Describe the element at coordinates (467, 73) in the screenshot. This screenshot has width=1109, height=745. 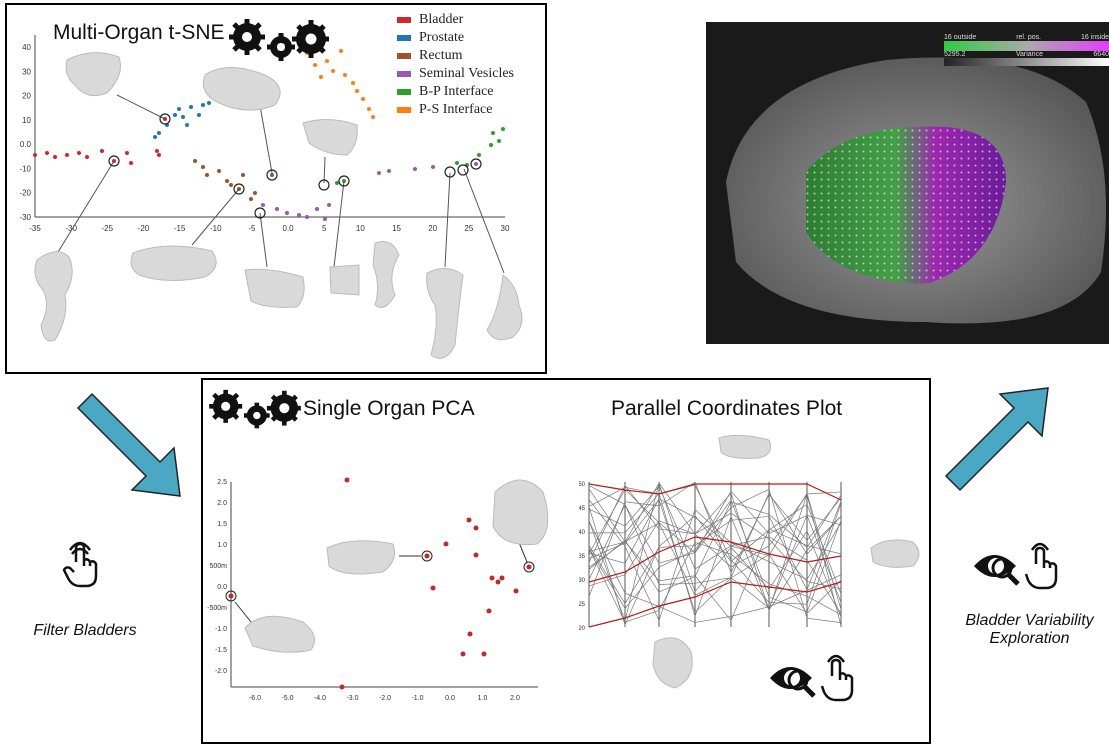
I see `legend-label: Seminal Vesicles` at that location.